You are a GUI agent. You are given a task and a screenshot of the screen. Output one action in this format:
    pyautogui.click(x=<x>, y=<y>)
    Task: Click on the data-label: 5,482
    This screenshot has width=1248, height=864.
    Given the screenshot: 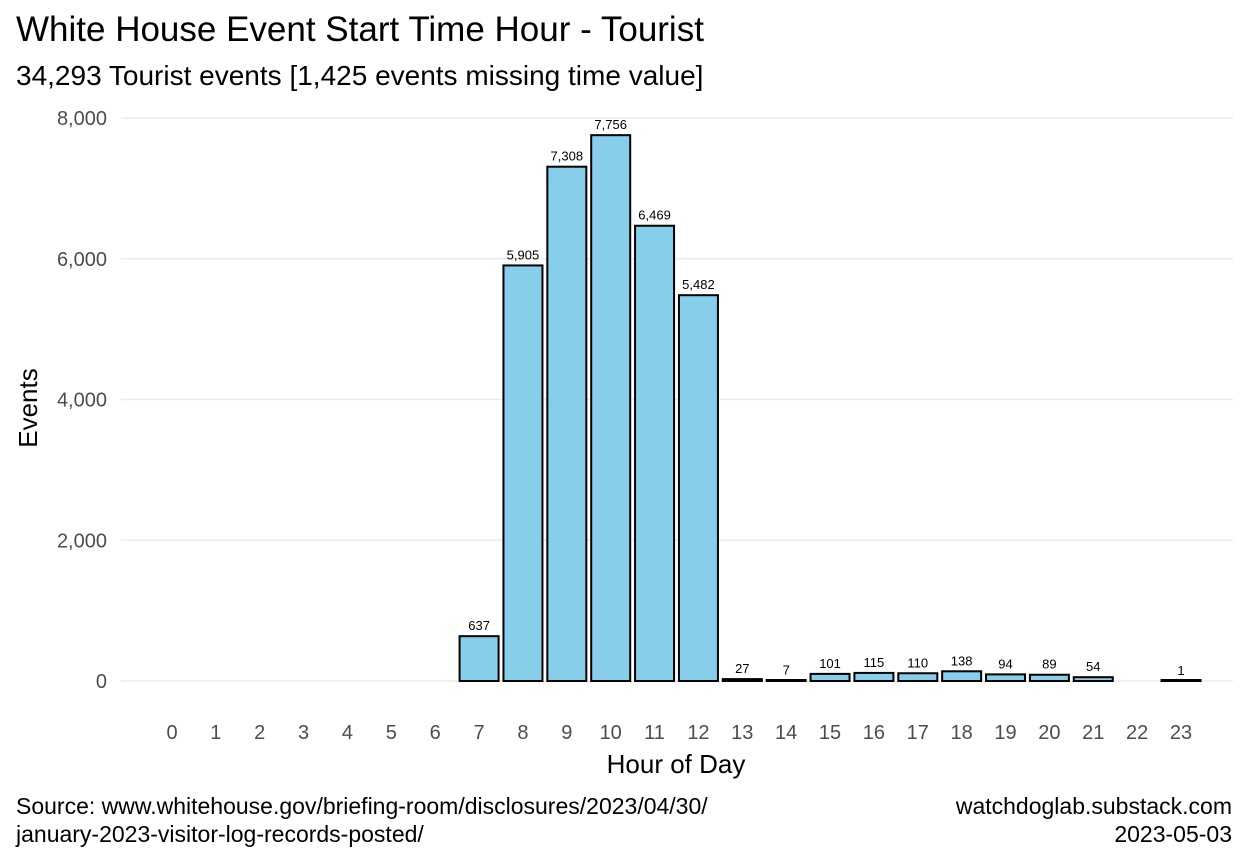 What is the action you would take?
    pyautogui.click(x=698, y=284)
    